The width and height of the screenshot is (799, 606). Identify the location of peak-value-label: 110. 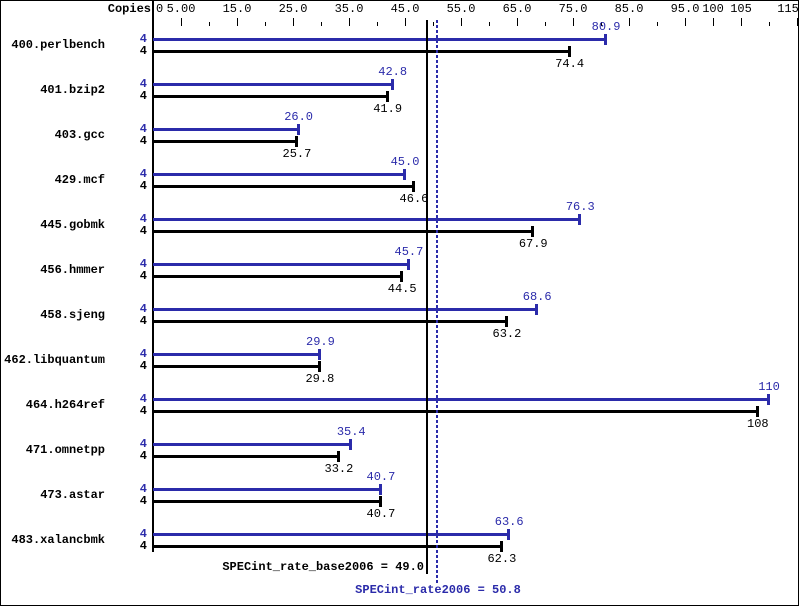
(769, 387).